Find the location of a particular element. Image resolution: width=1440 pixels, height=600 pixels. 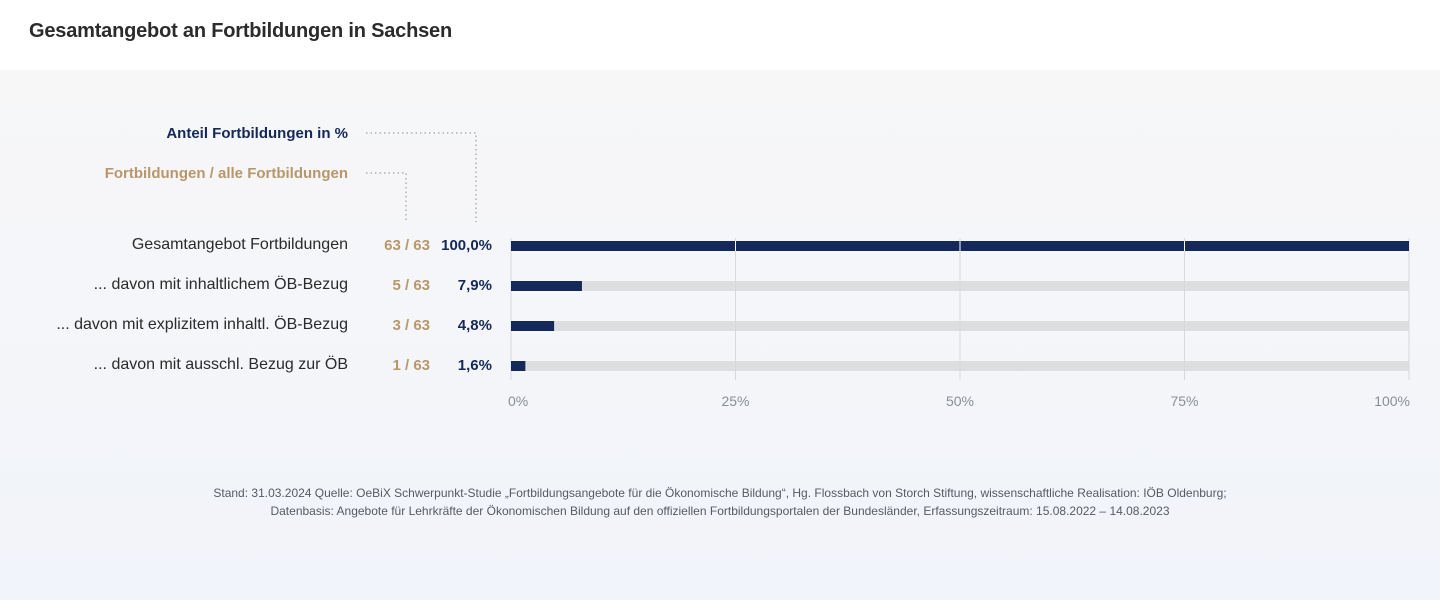

grid-lines is located at coordinates (960, 309).